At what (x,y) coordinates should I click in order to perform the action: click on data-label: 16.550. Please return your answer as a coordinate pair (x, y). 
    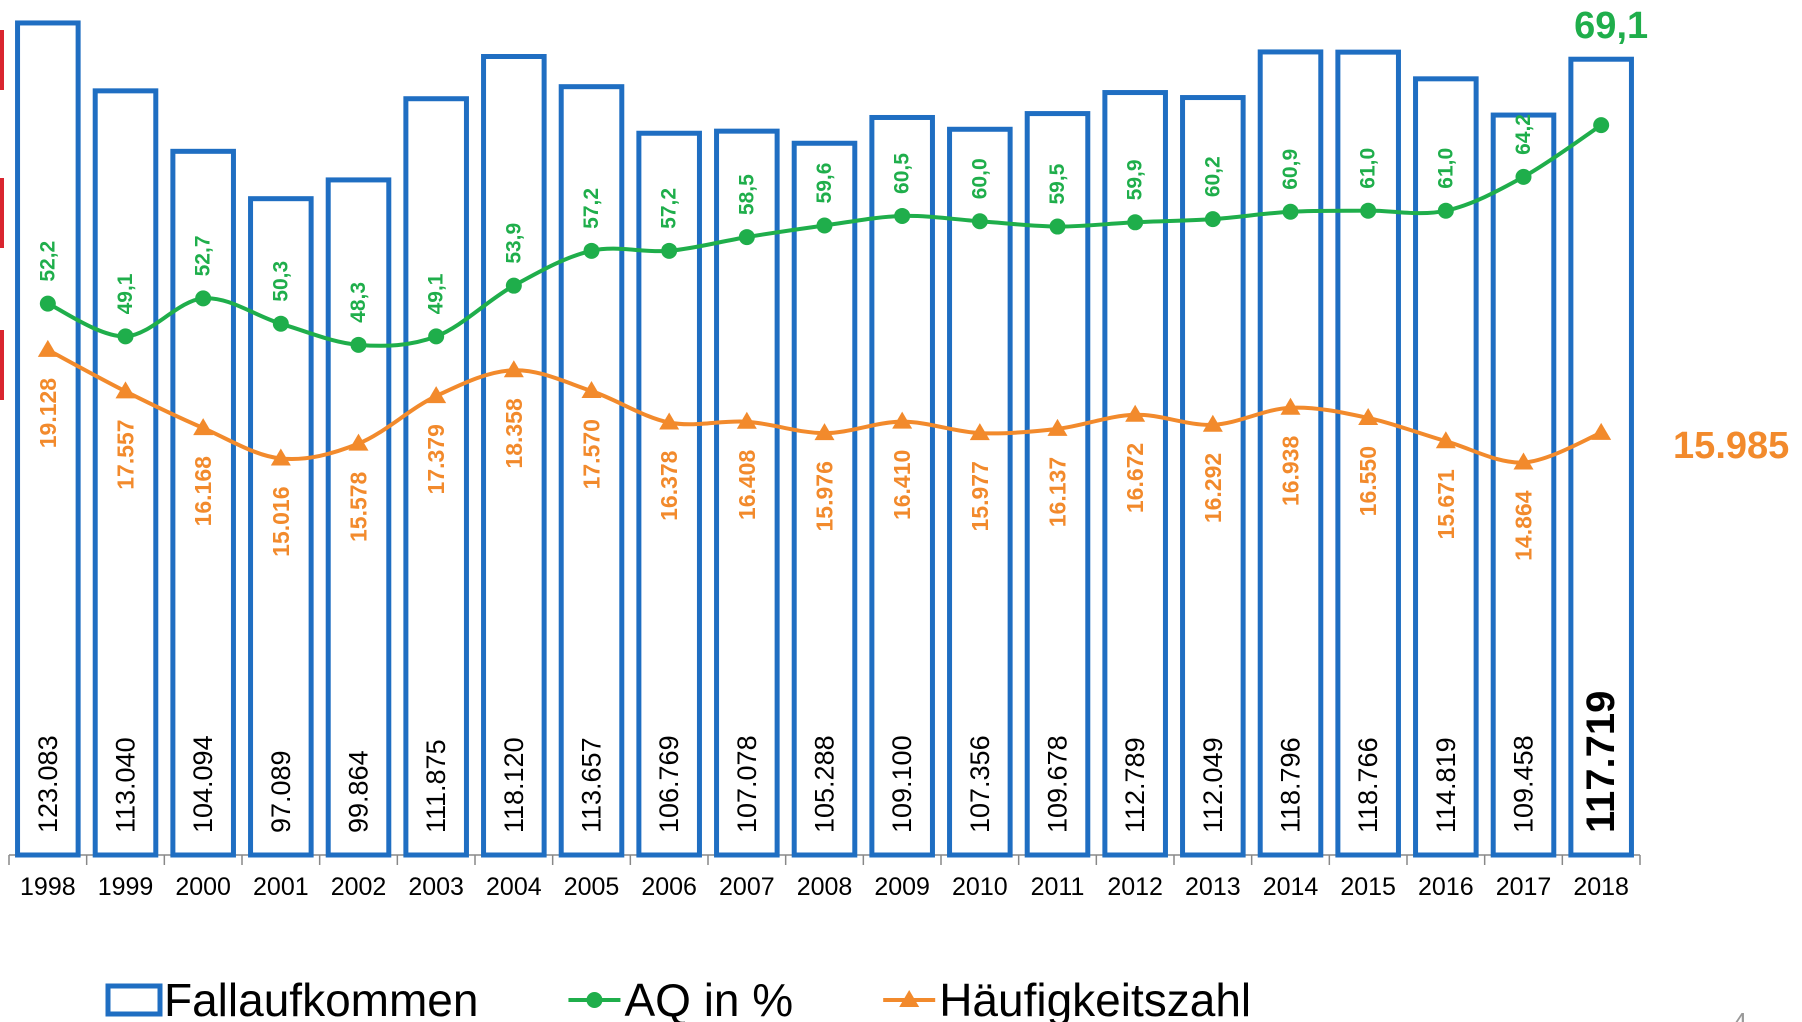
    Looking at the image, I should click on (1368, 481).